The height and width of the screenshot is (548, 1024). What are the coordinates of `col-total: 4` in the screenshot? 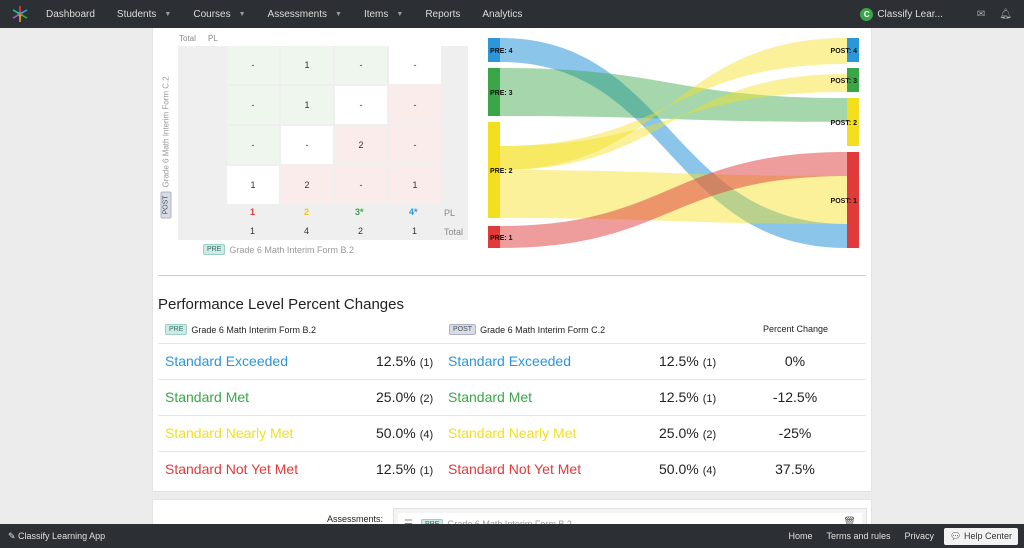 It's located at (307, 231).